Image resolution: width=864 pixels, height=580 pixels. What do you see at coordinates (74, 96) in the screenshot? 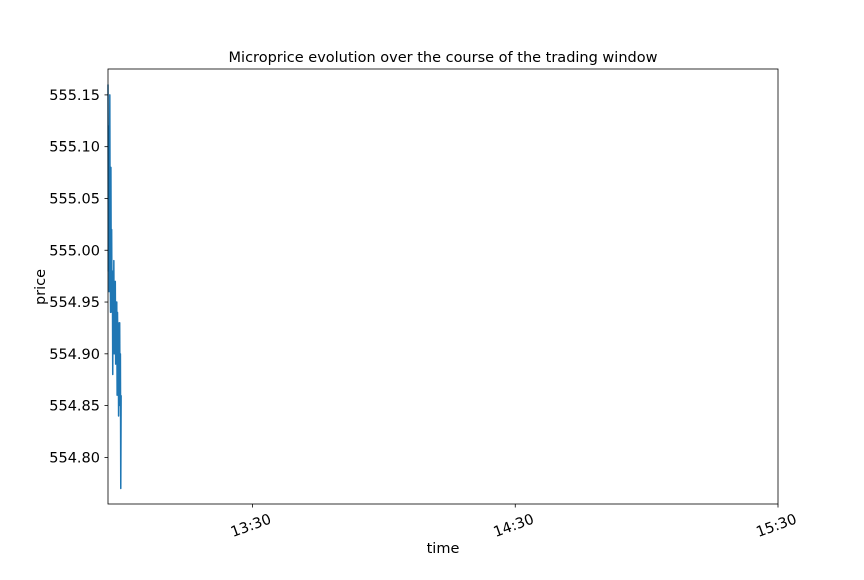
I see `y-tick-label: 555.15` at bounding box center [74, 96].